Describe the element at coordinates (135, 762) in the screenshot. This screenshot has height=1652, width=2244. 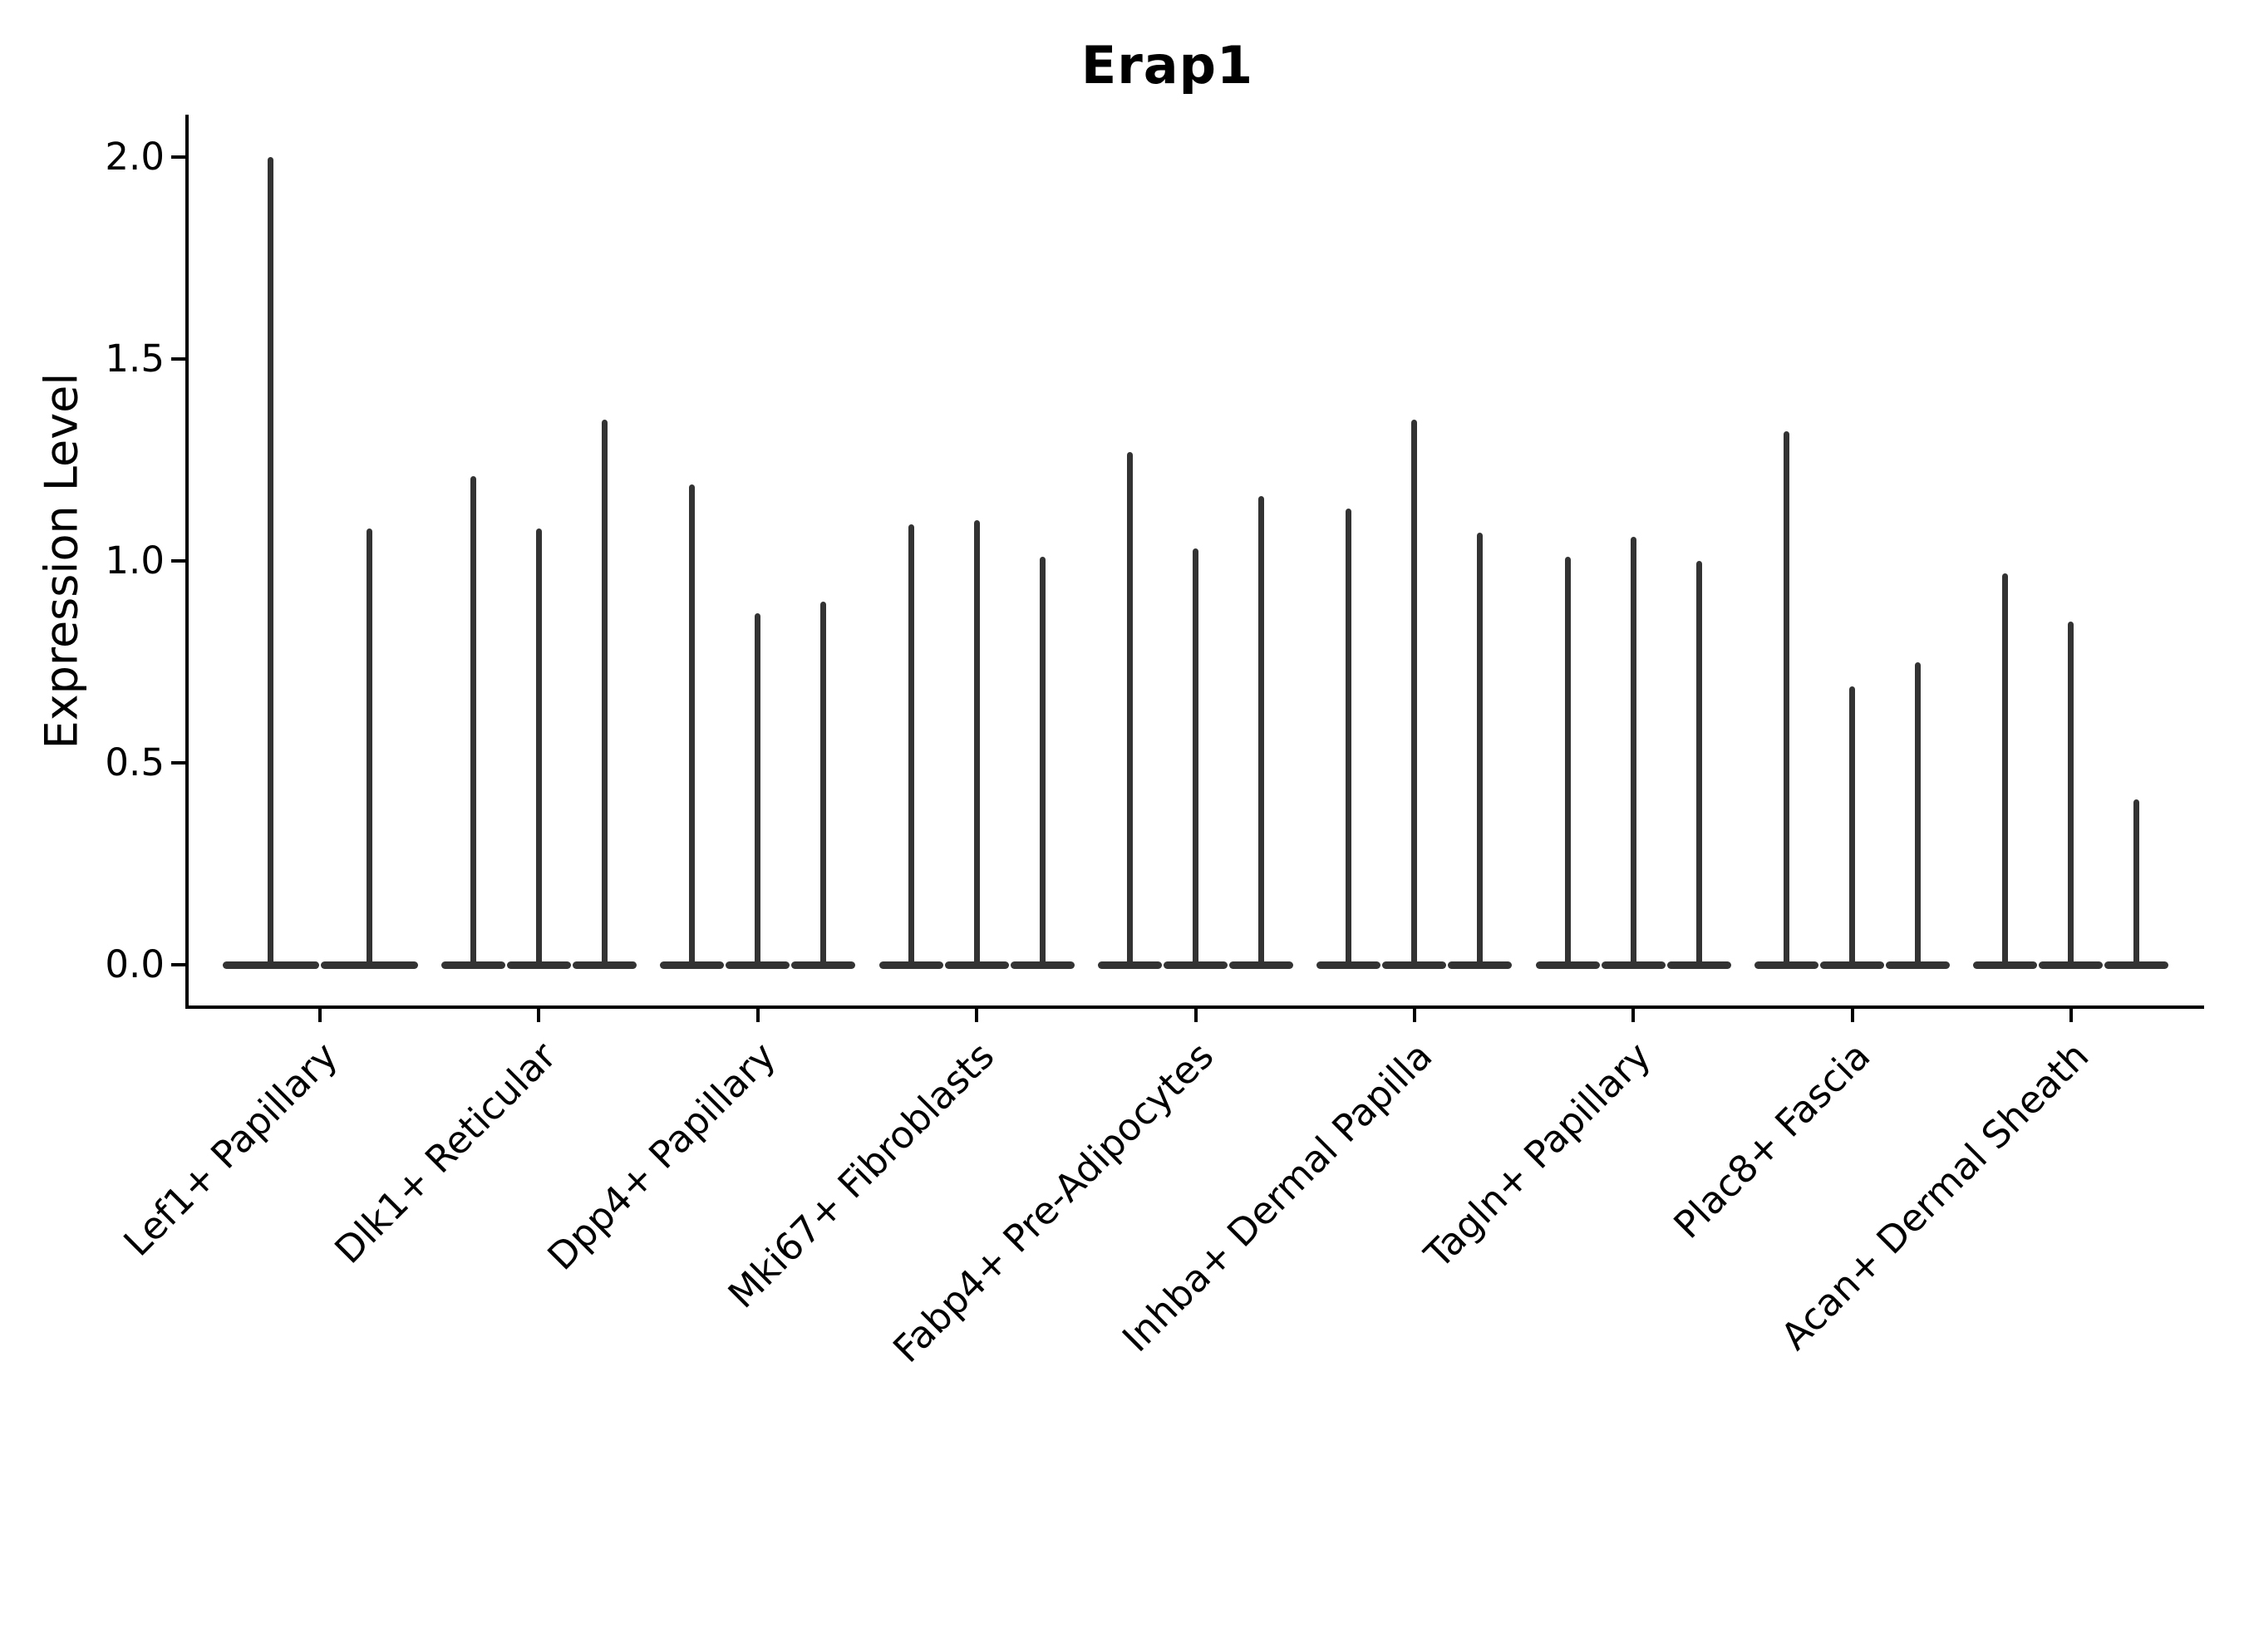
I see `y-tick-label: 0.5` at that location.